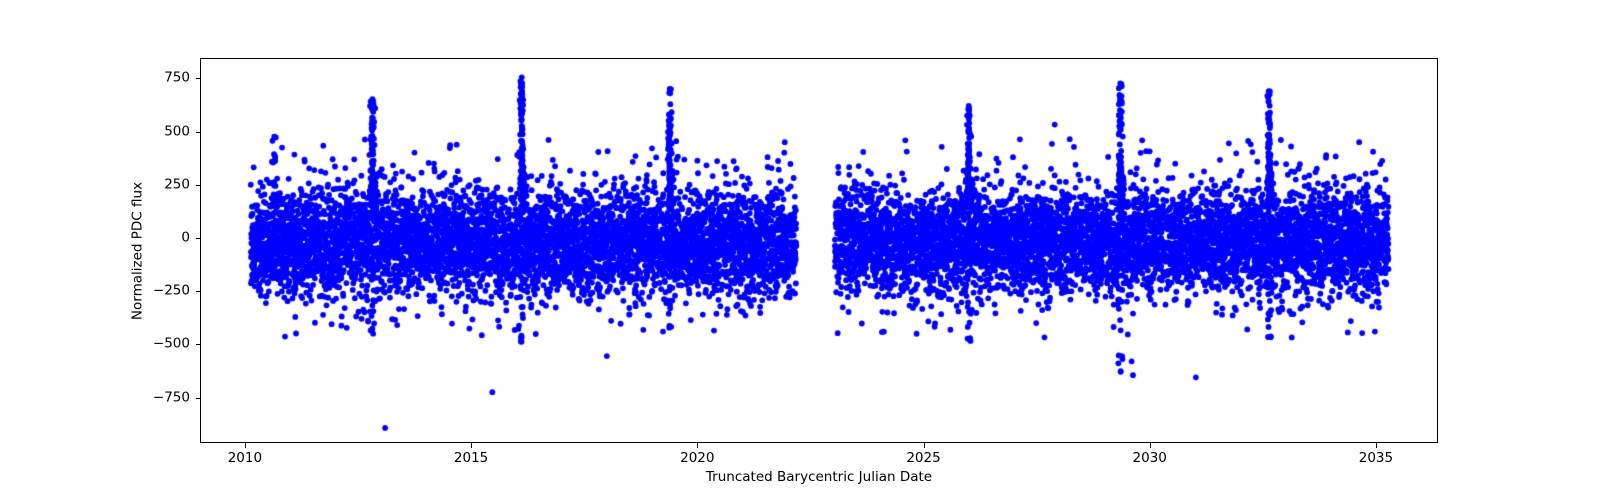 Image resolution: width=1600 pixels, height=500 pixels. I want to click on x-axis-label: Truncated Barycentric Julian Date, so click(819, 477).